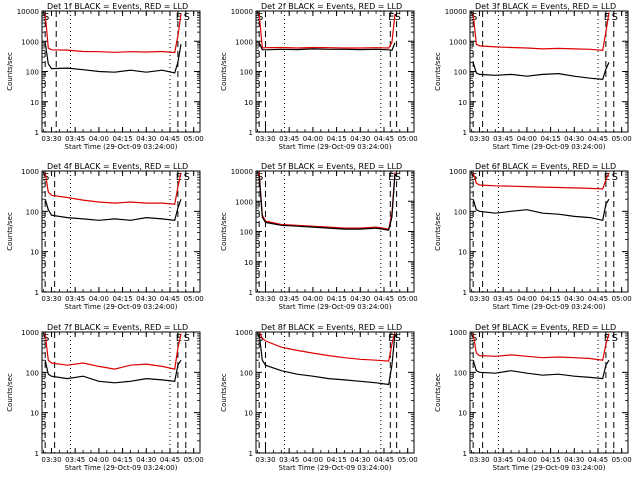 This screenshot has height=480, width=640. Describe the element at coordinates (545, 327) in the screenshot. I see `panel-title: Det 9f BLACK = Events, RED = LLD` at that location.